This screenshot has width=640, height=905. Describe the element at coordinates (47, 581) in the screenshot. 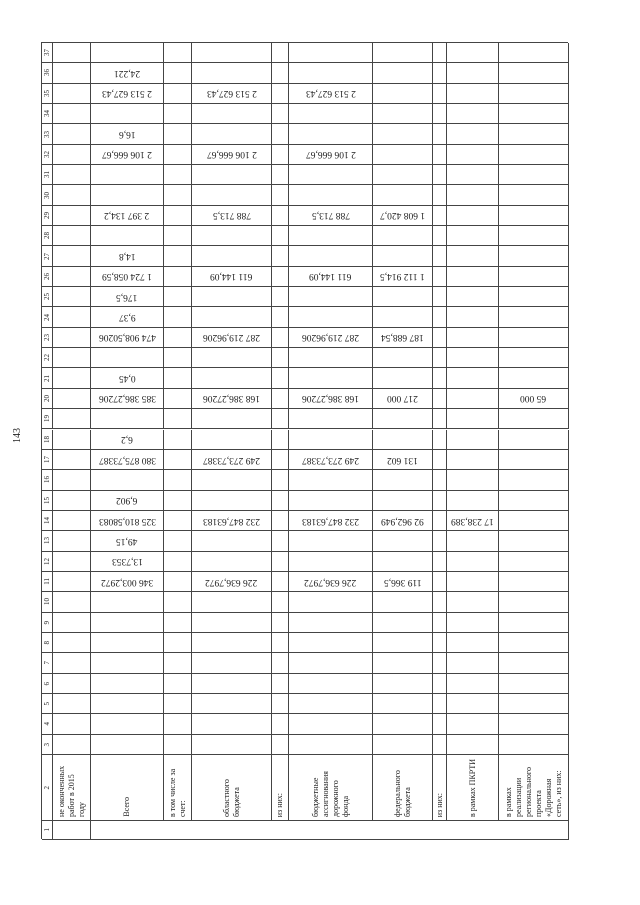

I see `row-number-text: 11` at that location.